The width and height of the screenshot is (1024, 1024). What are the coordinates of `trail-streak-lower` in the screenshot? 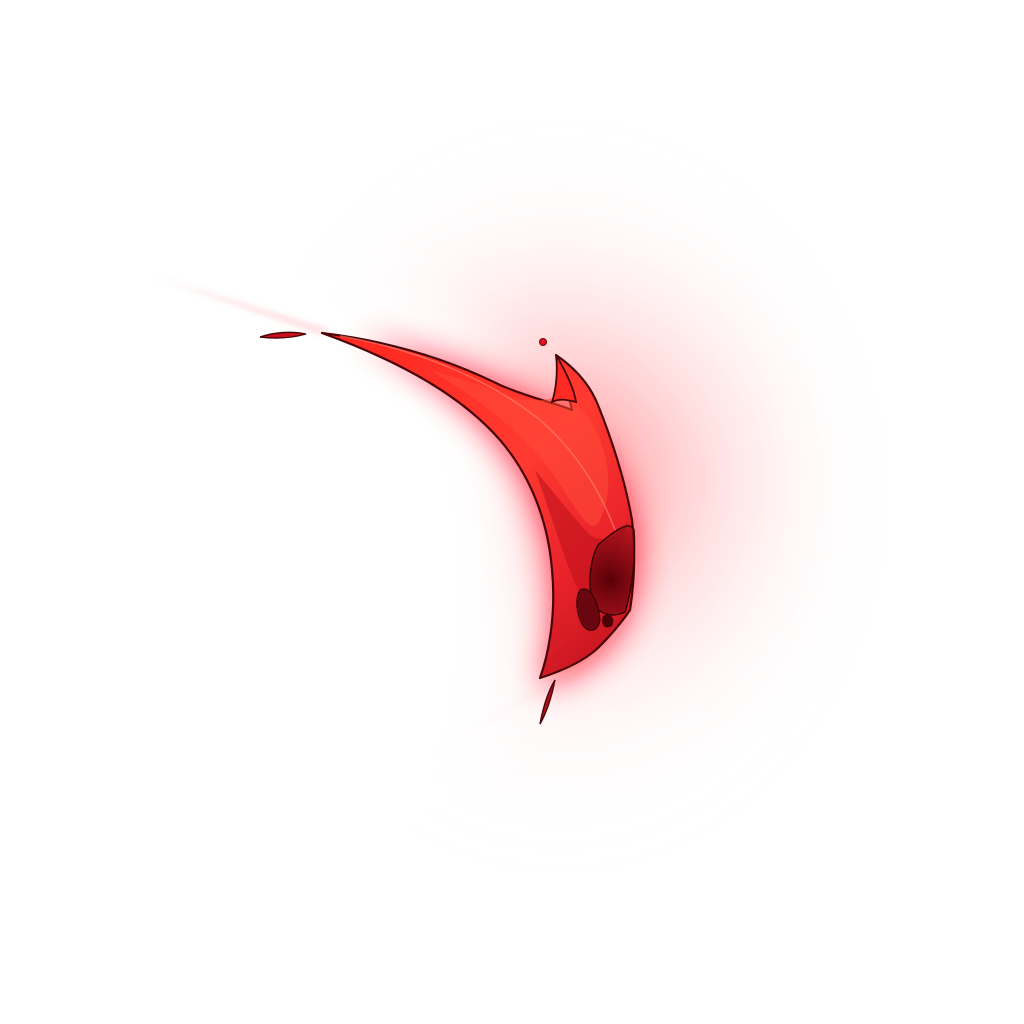 It's located at (490, 720).